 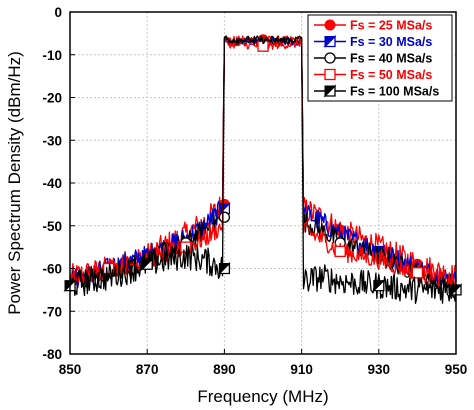 I want to click on legend-label: Fs = 50 MSa/s, so click(x=391, y=75).